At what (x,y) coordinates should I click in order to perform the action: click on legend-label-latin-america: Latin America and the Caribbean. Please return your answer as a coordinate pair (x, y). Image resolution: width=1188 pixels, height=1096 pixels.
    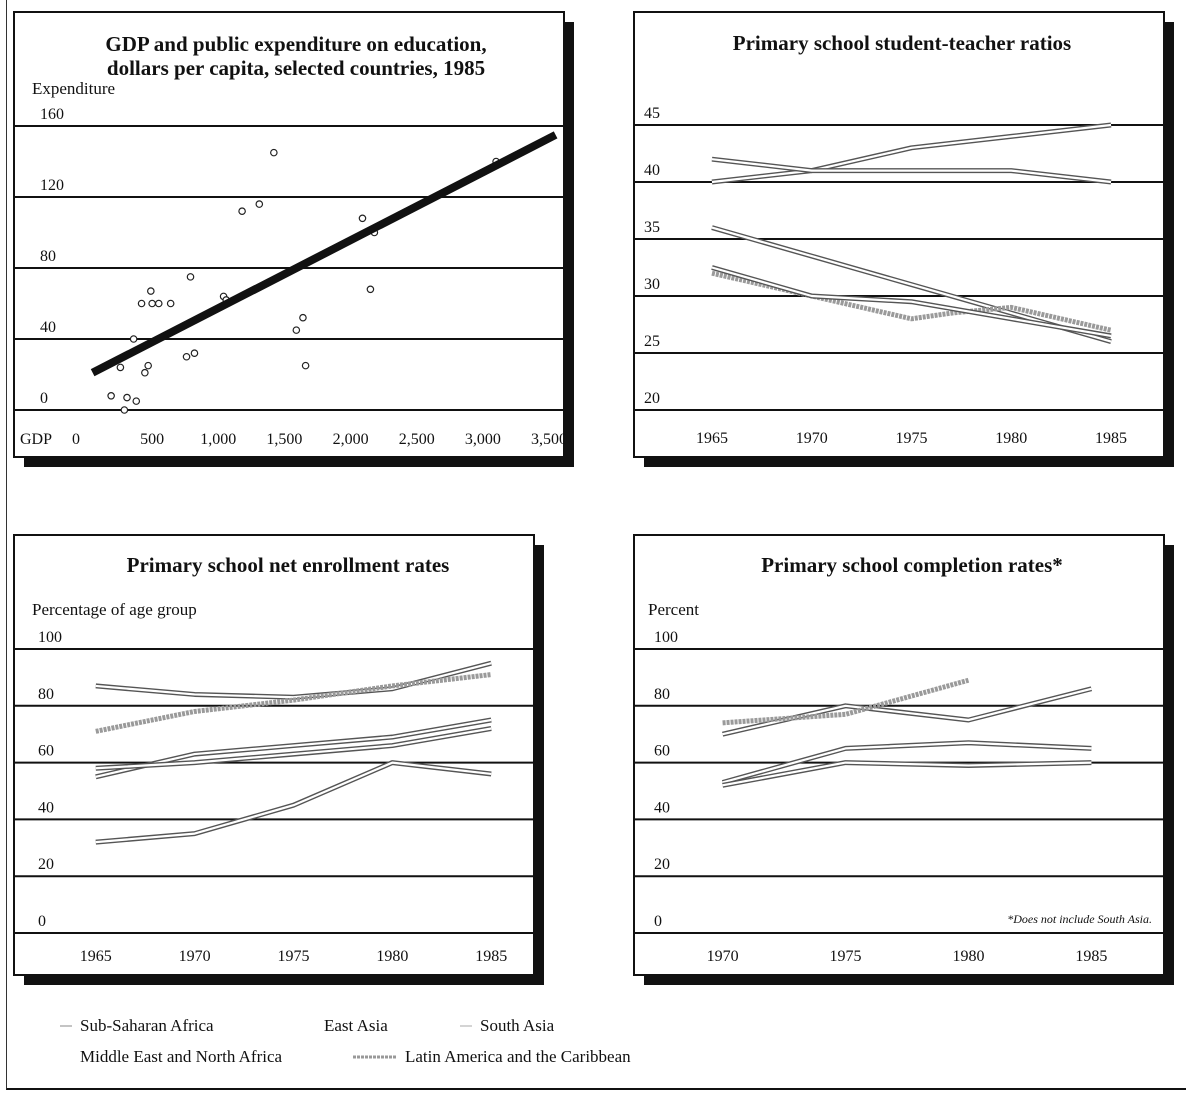
    Looking at the image, I should click on (518, 1056).